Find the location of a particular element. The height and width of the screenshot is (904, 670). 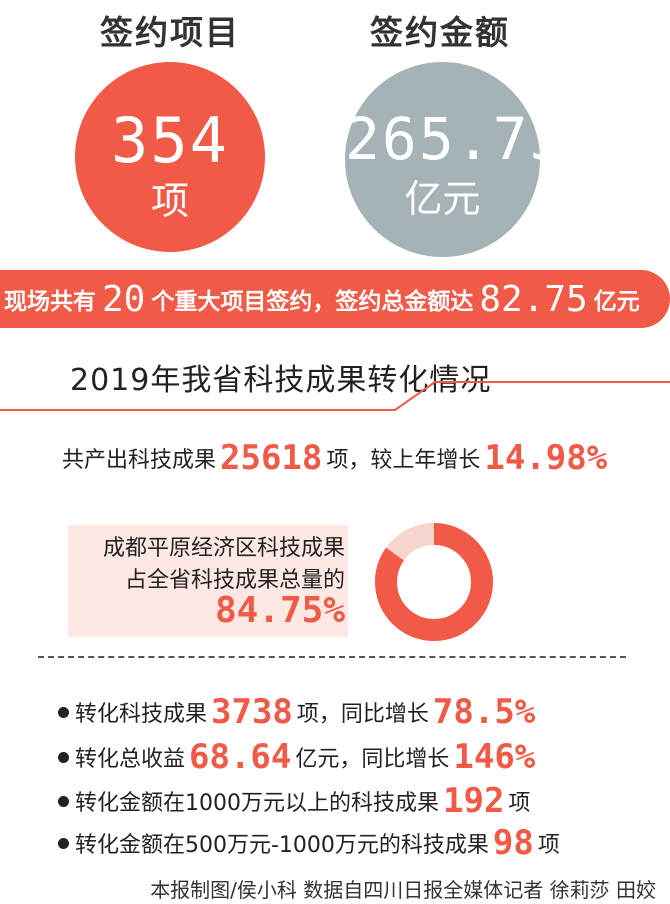

bullet-number: 146% is located at coordinates (494, 757).